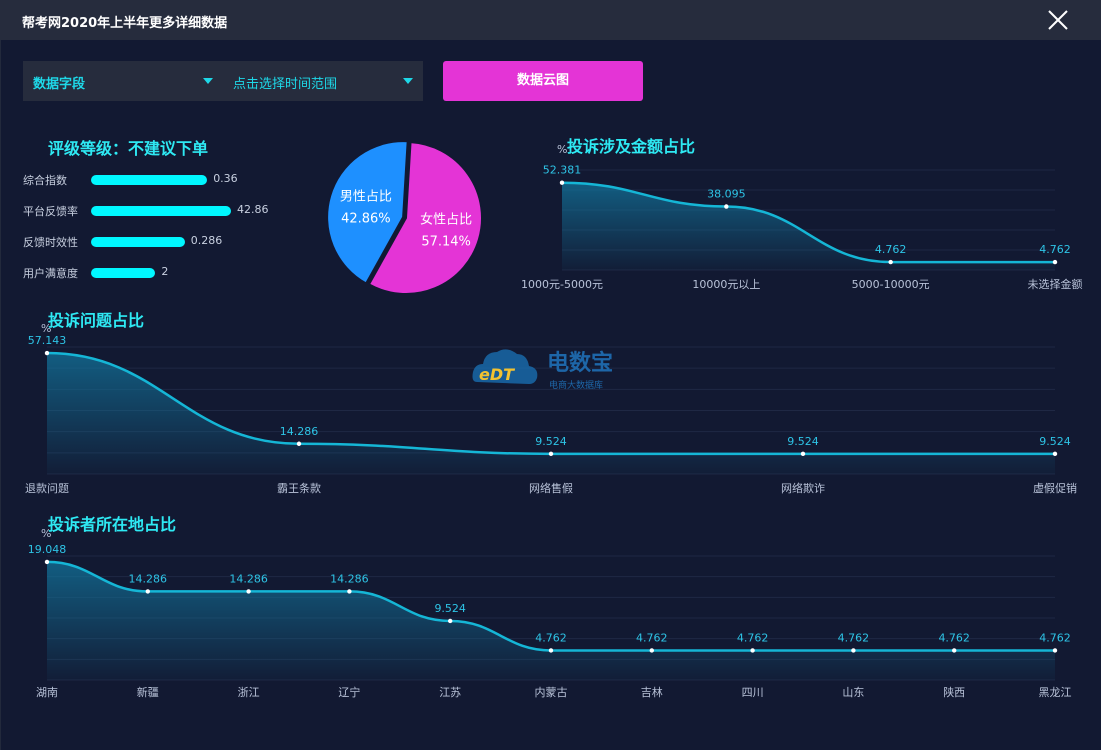 This screenshot has height=750, width=1101. What do you see at coordinates (652, 692) in the screenshot?
I see `x-tick-label: 吉林` at bounding box center [652, 692].